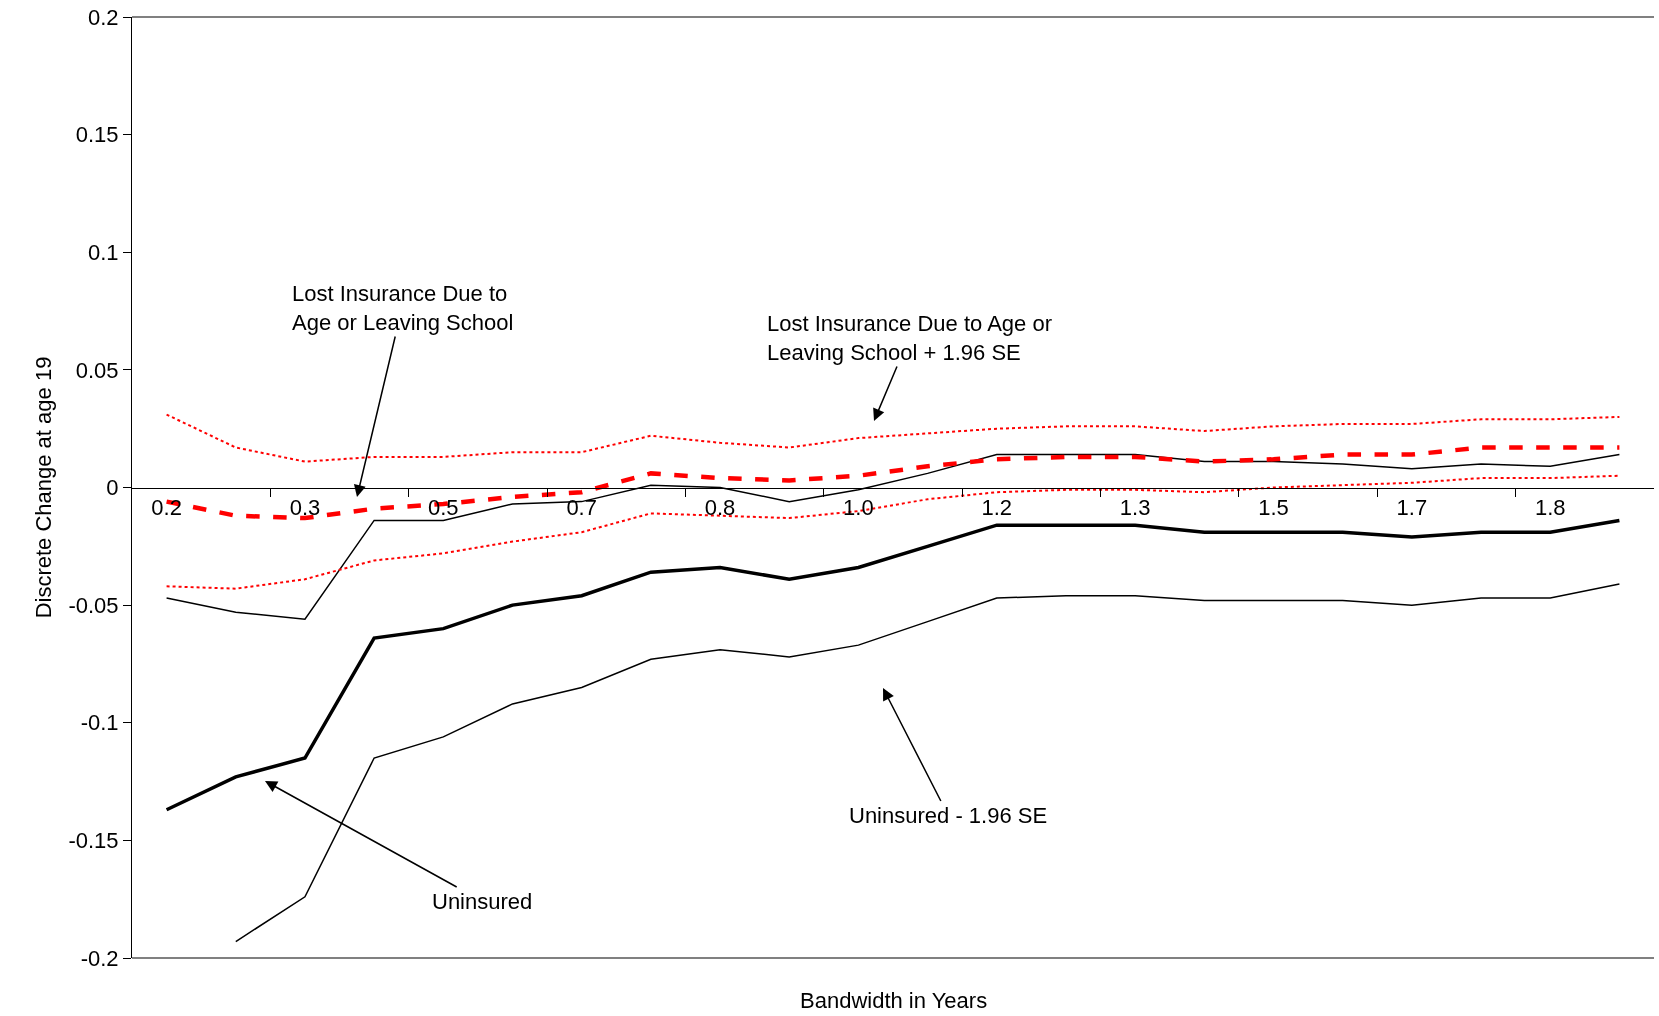 The height and width of the screenshot is (1016, 1659). What do you see at coordinates (997, 507) in the screenshot?
I see `x-tick-label: 1.2` at bounding box center [997, 507].